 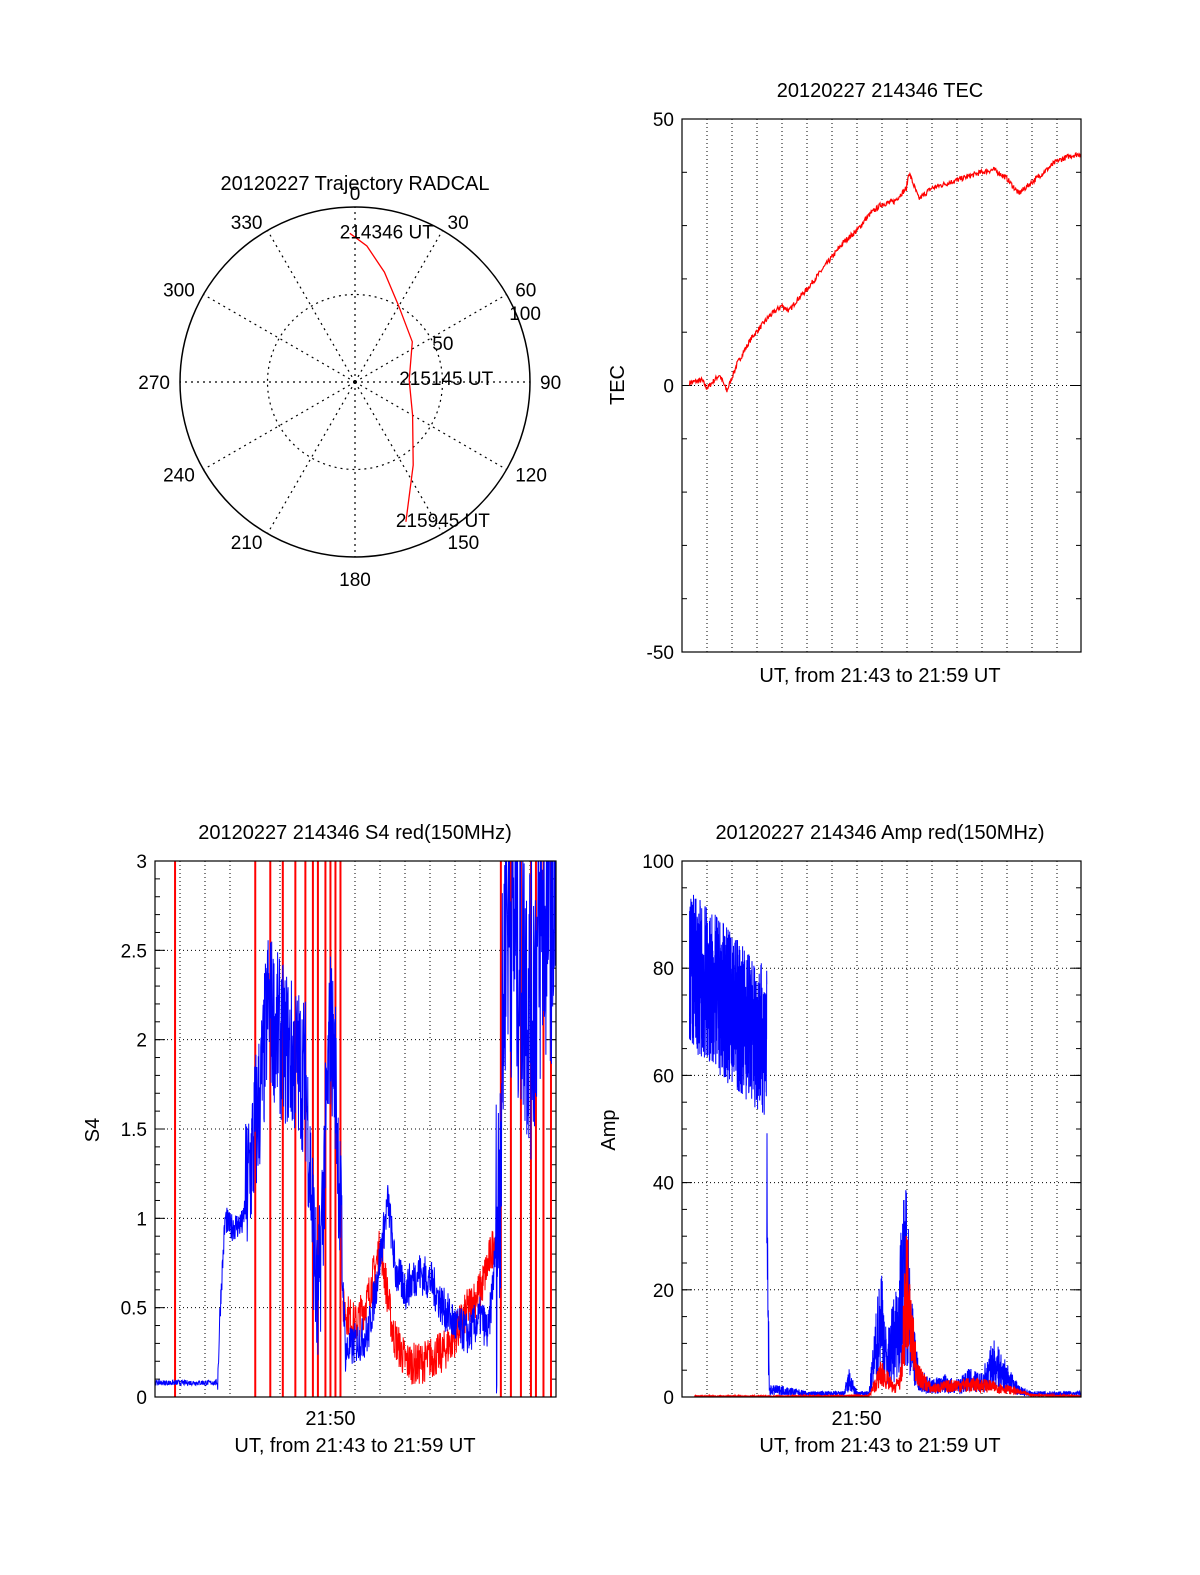 I want to click on polar-outer-circle, so click(x=355, y=382).